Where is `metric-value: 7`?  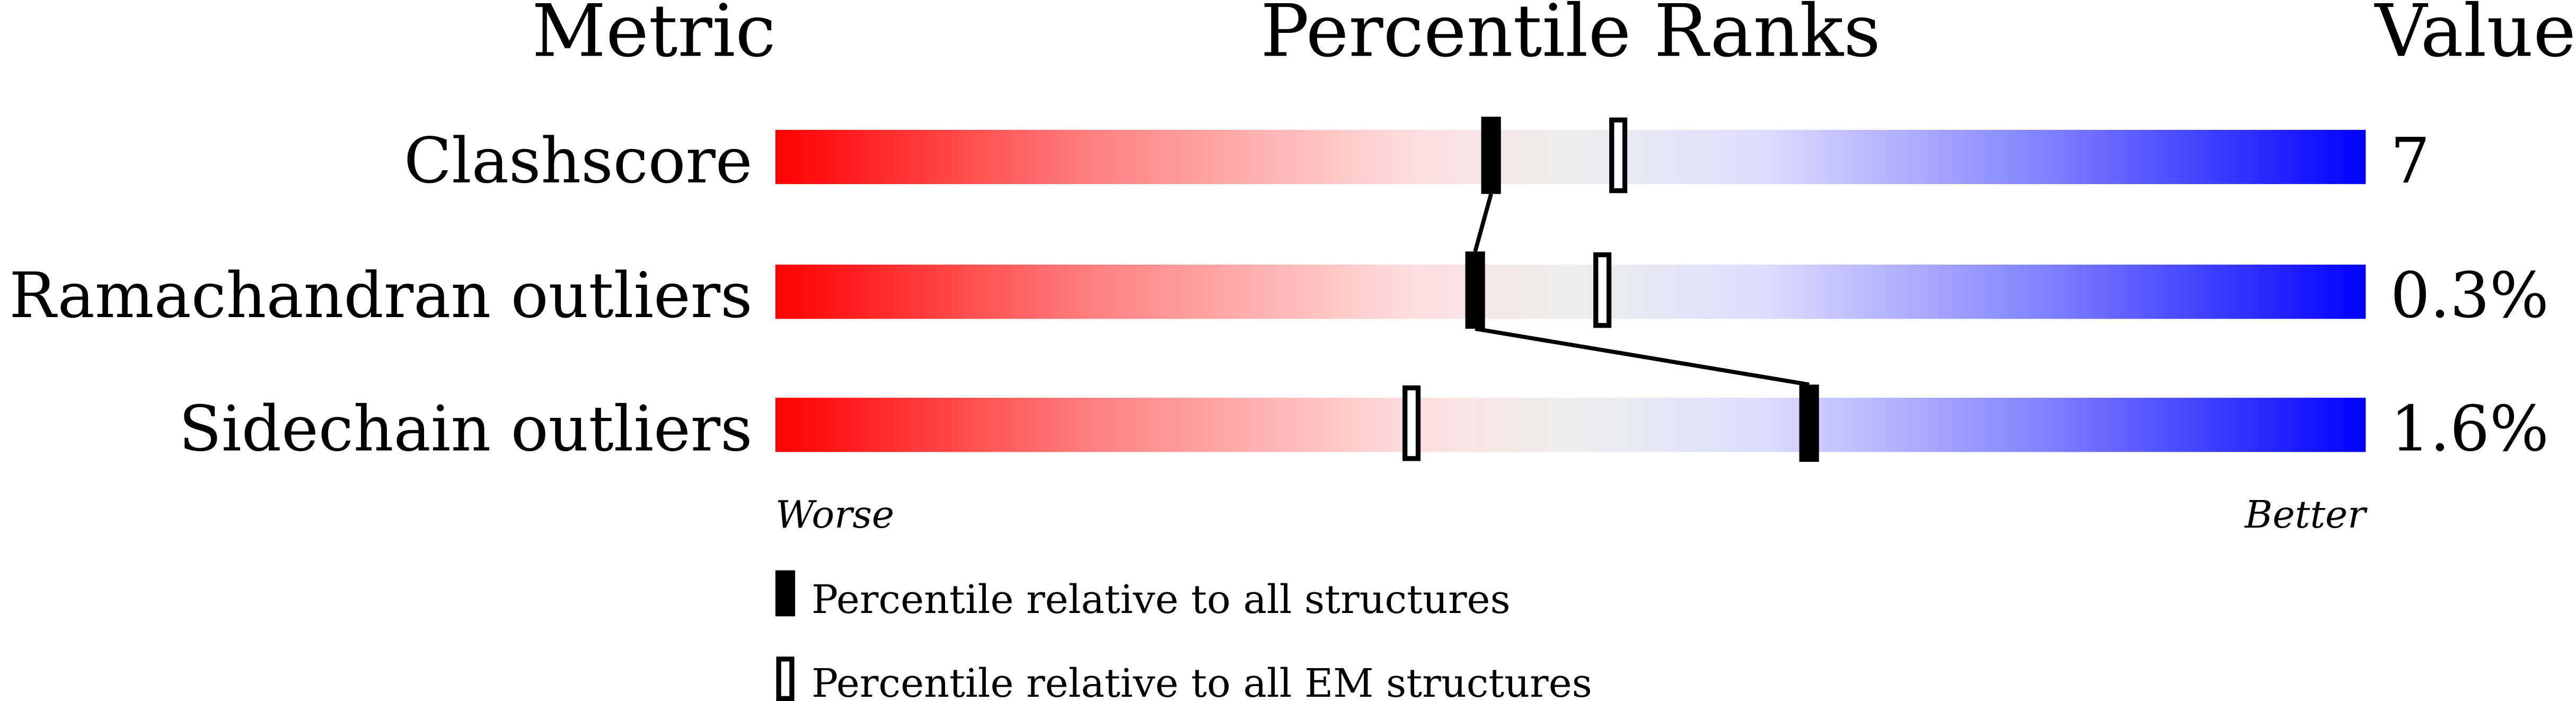 metric-value: 7 is located at coordinates (2410, 161).